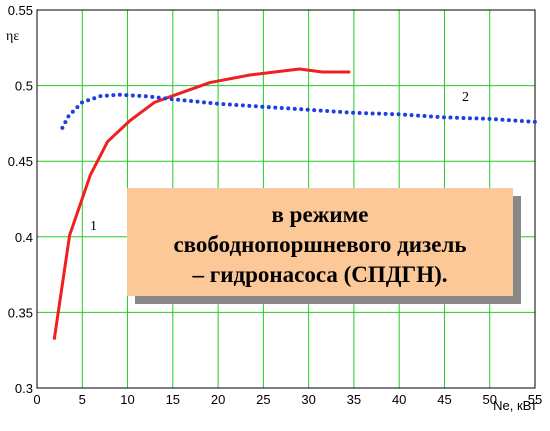  I want to click on annotation-text: – гидронасоса (СПДГН)., so click(320, 274).